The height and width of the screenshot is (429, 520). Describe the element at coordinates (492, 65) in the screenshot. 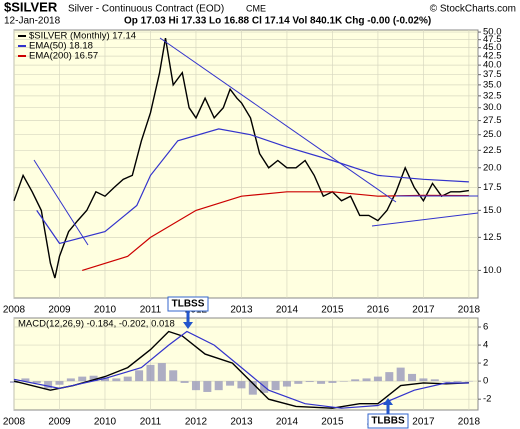

I see `y-tick-label: 40.0` at that location.